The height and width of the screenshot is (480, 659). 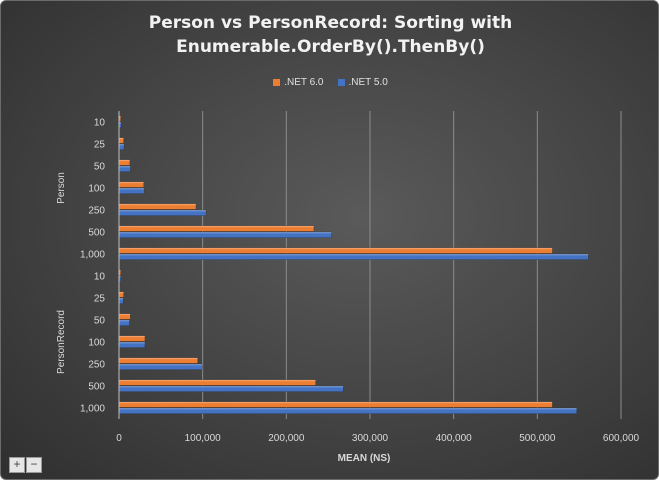 What do you see at coordinates (119, 438) in the screenshot?
I see `x-tick-label: 0` at bounding box center [119, 438].